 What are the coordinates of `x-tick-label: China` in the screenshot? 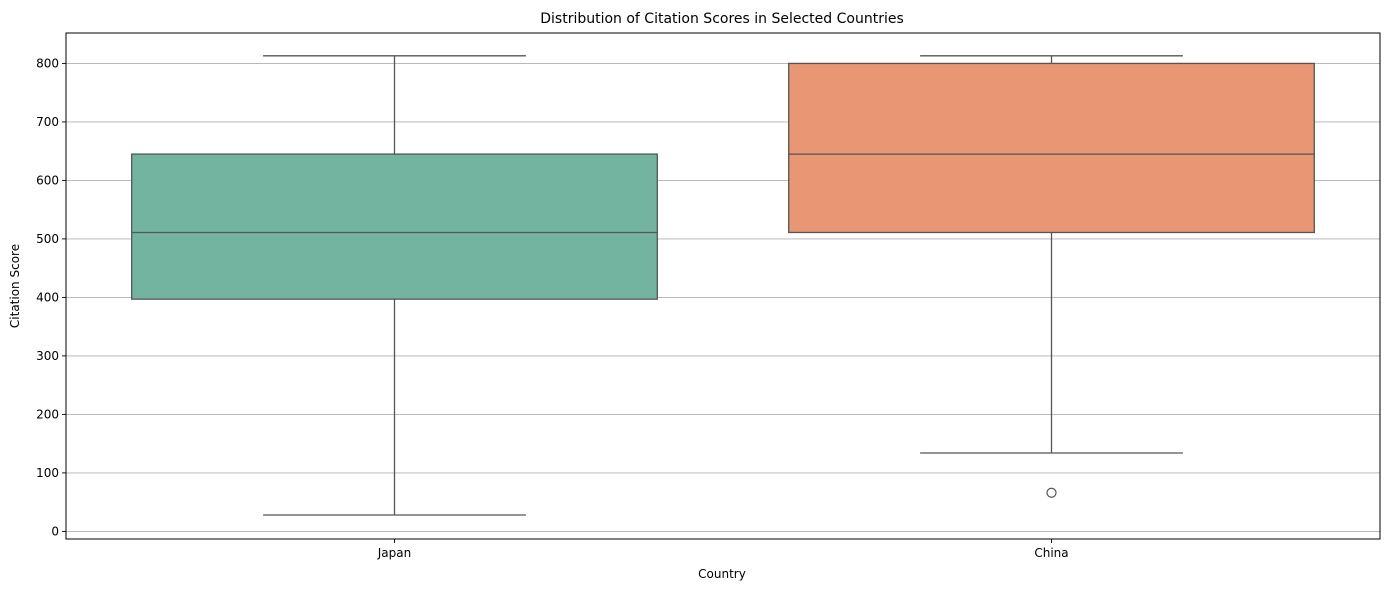 It's located at (1051, 553).